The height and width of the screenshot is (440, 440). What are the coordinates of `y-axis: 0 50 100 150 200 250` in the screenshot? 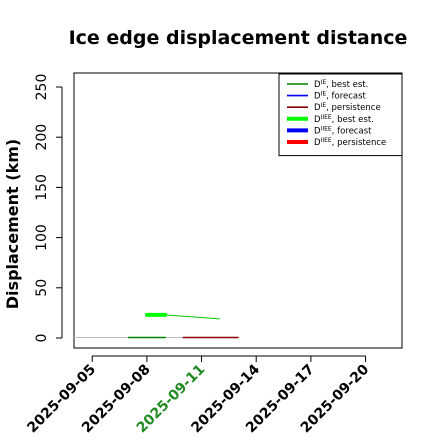 It's located at (48, 208).